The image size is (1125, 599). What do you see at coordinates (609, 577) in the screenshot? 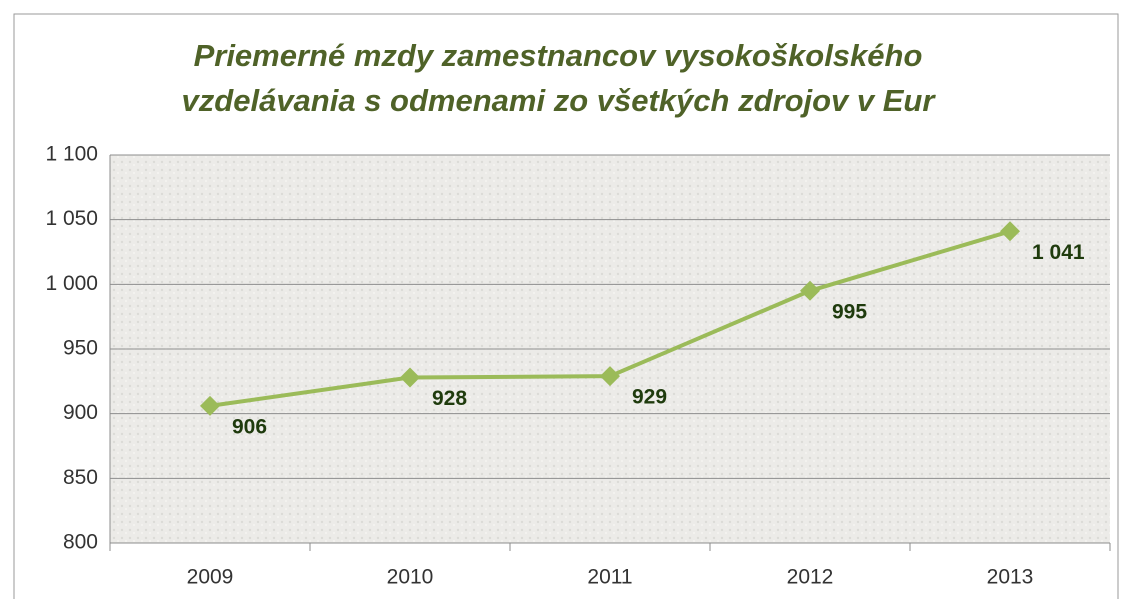
I see `x-tick-label: 2011` at bounding box center [609, 577].